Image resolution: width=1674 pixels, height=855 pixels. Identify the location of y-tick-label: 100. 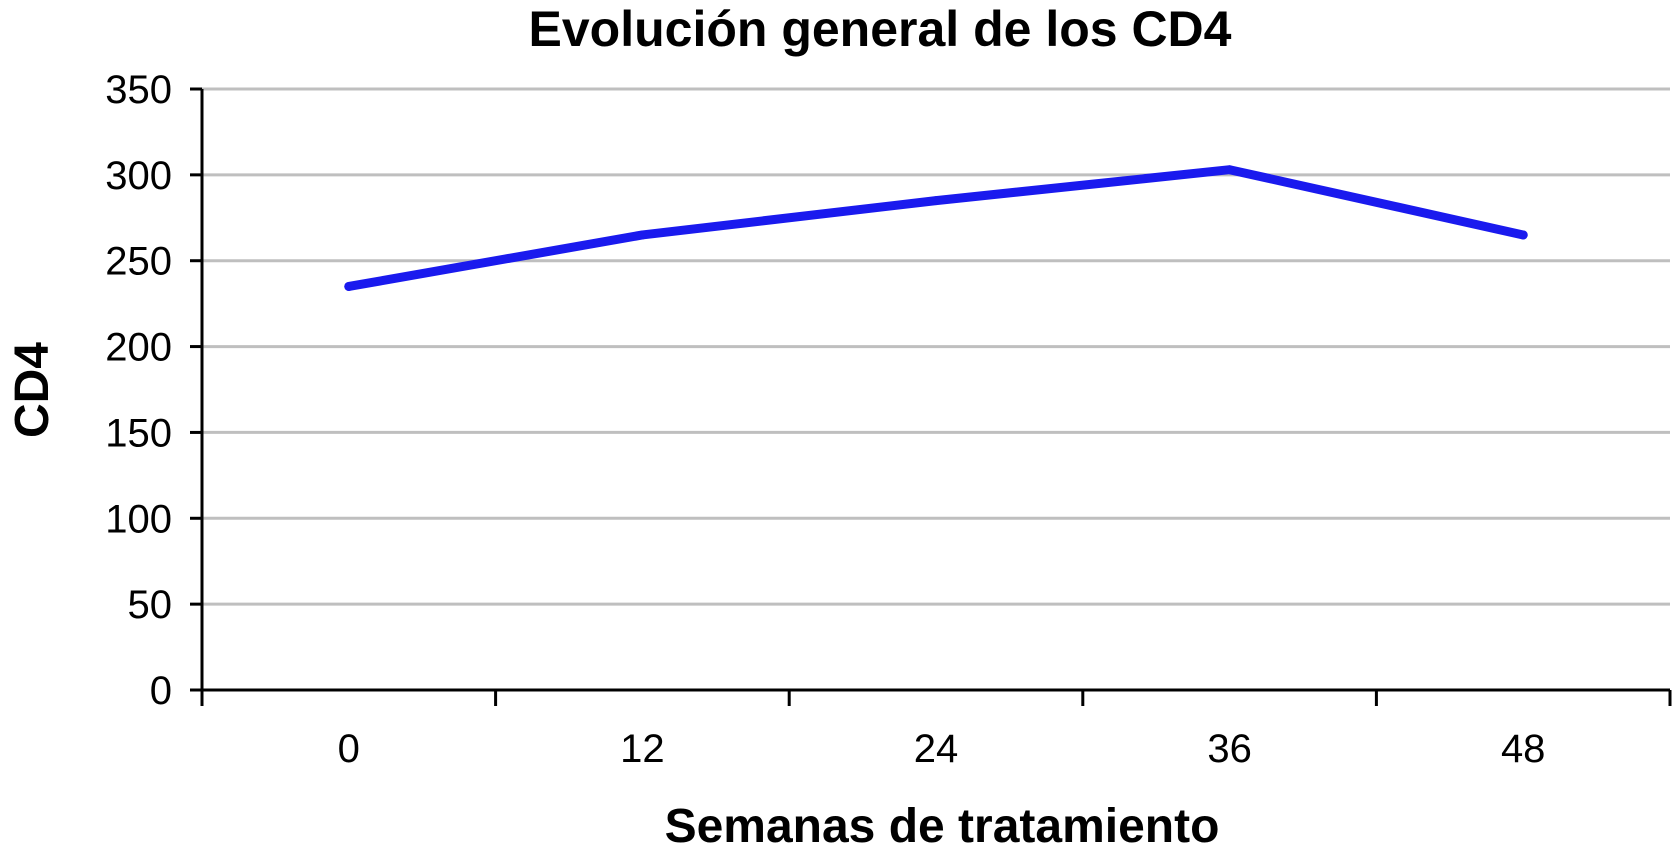
(138, 519).